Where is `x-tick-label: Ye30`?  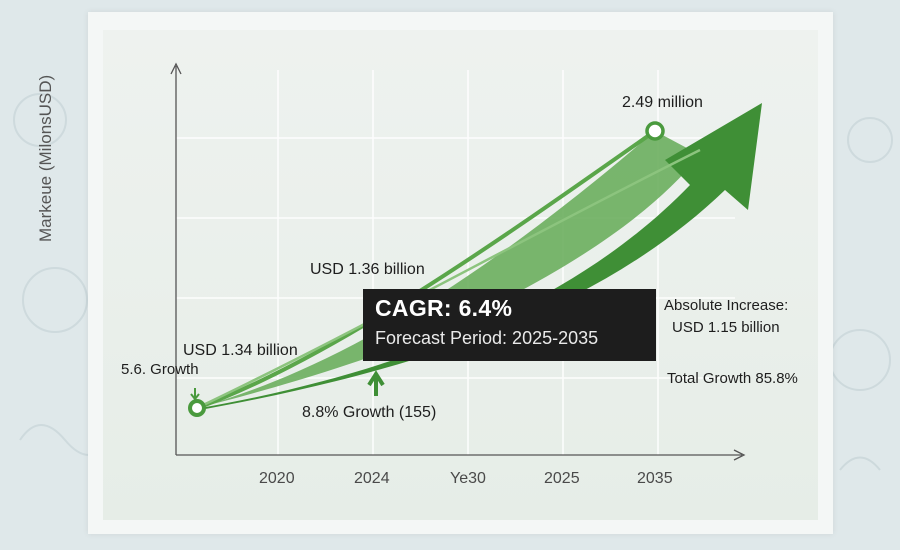 x-tick-label: Ye30 is located at coordinates (468, 478).